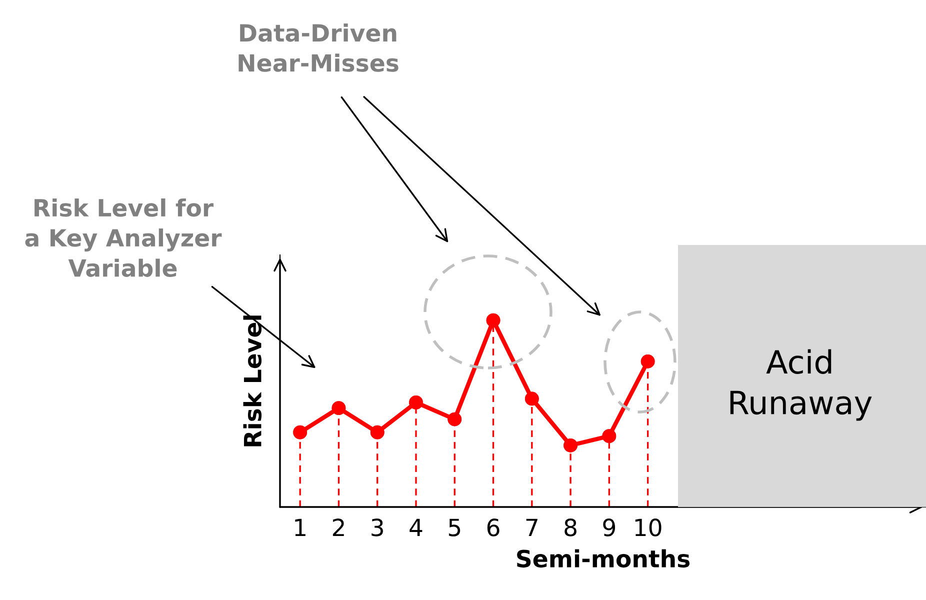 Image resolution: width=926 pixels, height=600 pixels. Describe the element at coordinates (493, 527) in the screenshot. I see `x-tick-label: 6` at that location.